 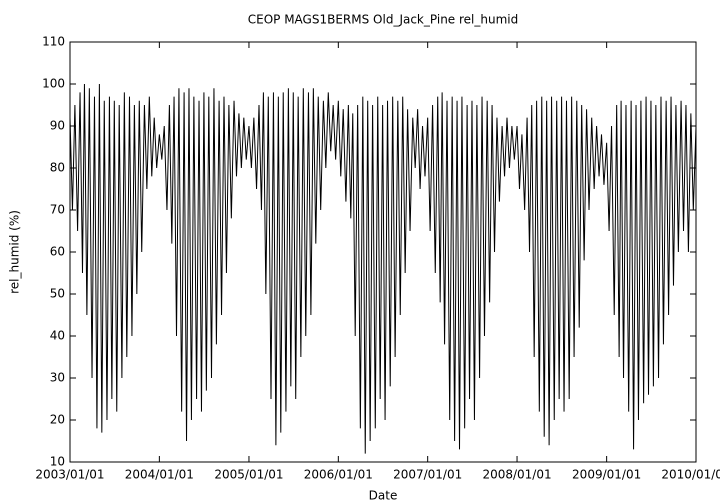 What do you see at coordinates (338, 475) in the screenshot?
I see `x-tick-label: 2006/01/01` at bounding box center [338, 475].